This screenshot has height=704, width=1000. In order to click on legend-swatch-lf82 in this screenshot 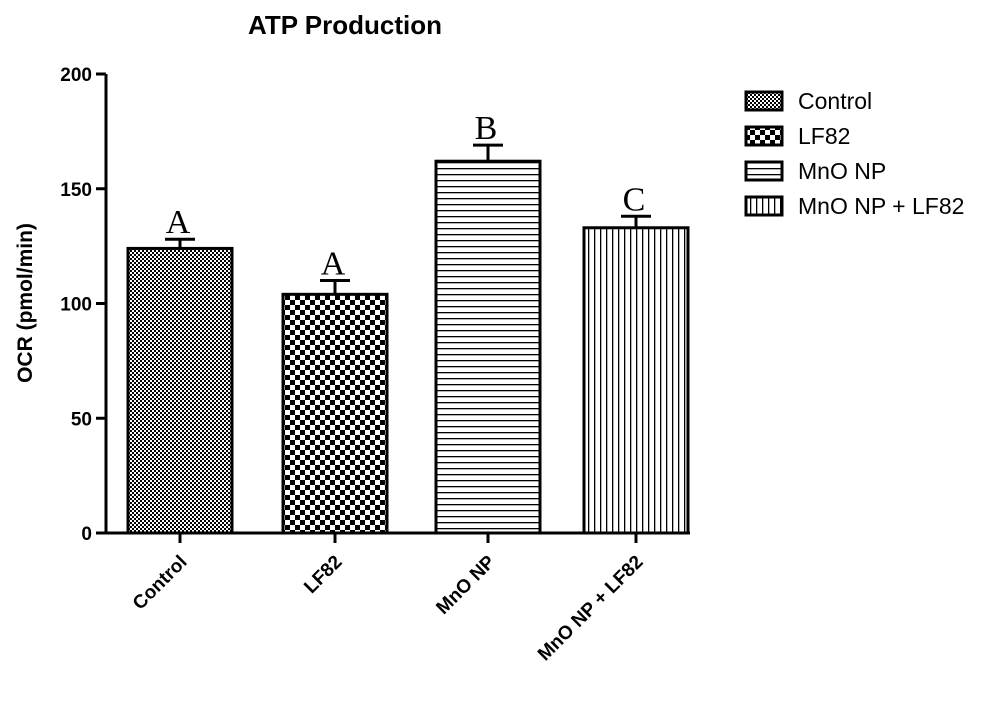, I will do `click(764, 136)`.